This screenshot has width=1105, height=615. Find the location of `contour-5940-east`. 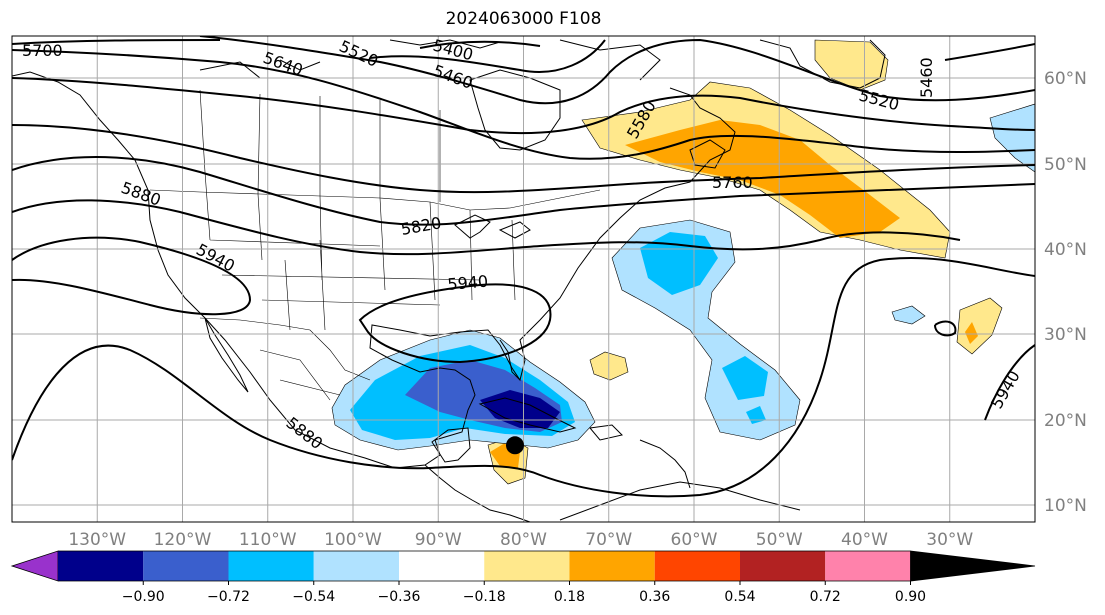

contour-5940-east is located at coordinates (455, 323).